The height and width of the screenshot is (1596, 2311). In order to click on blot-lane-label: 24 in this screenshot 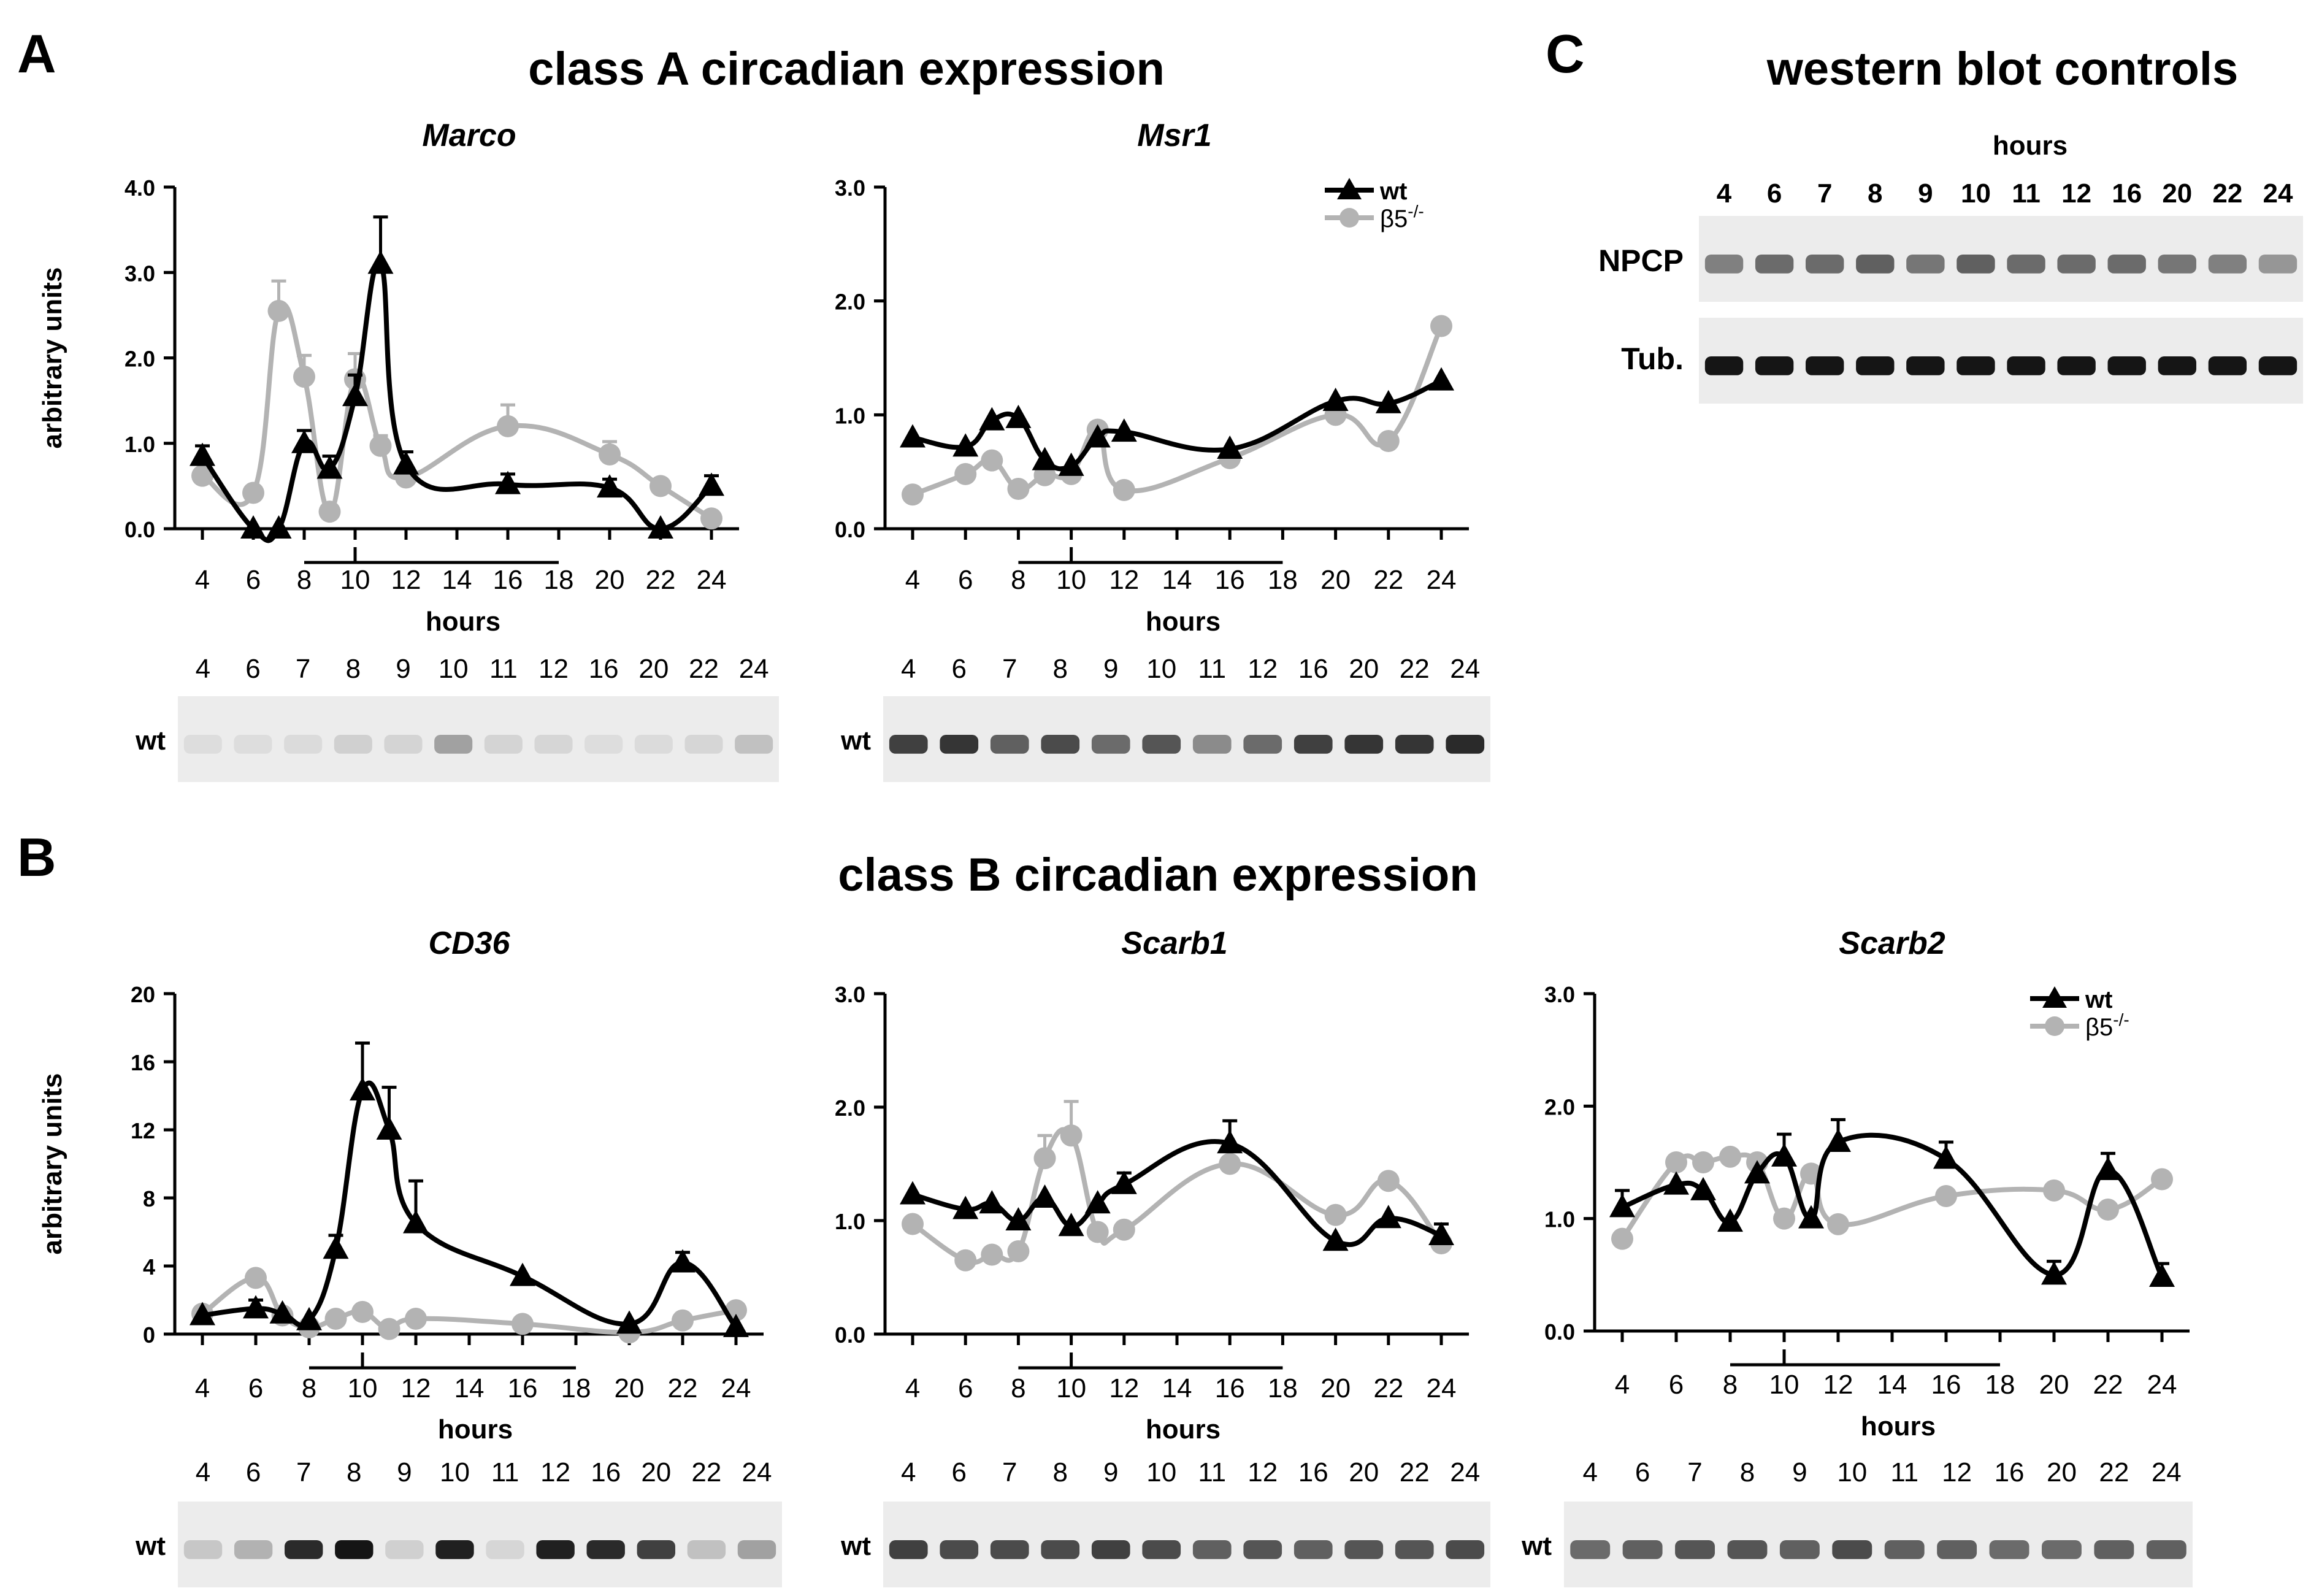, I will do `click(754, 669)`.